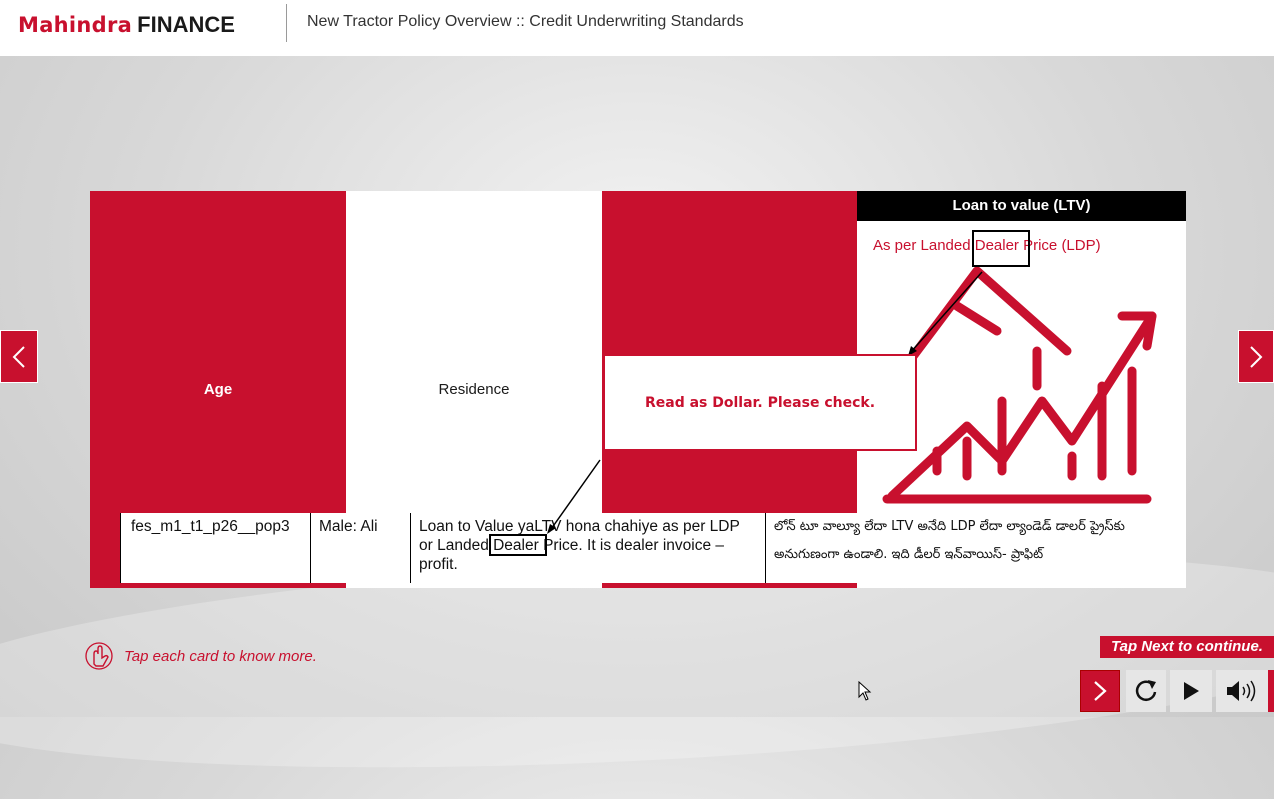 The image size is (1274, 799). I want to click on review-comment-box: Read as Dollar. Please check., so click(760, 402).